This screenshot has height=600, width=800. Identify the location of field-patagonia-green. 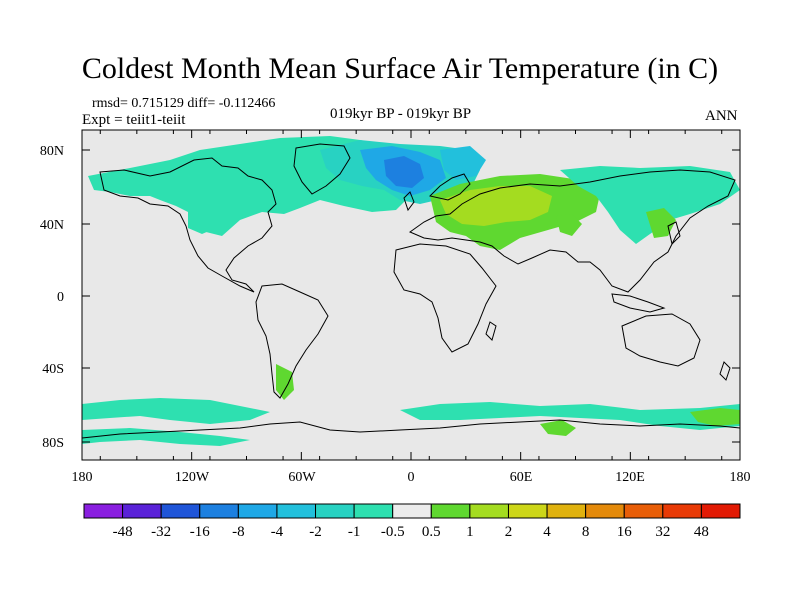
(285, 382).